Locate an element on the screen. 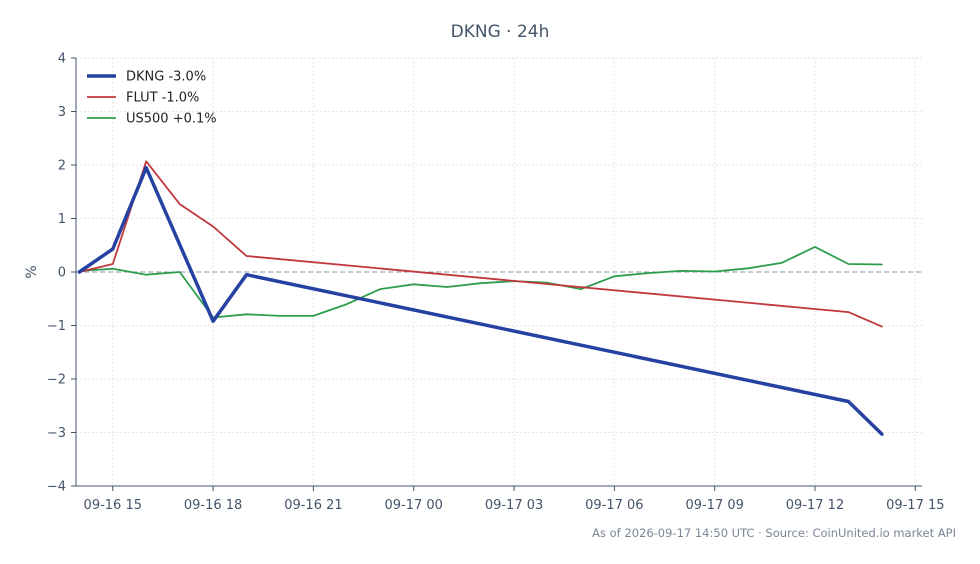 The image size is (980, 564). series-line-us500 is located at coordinates (480, 282).